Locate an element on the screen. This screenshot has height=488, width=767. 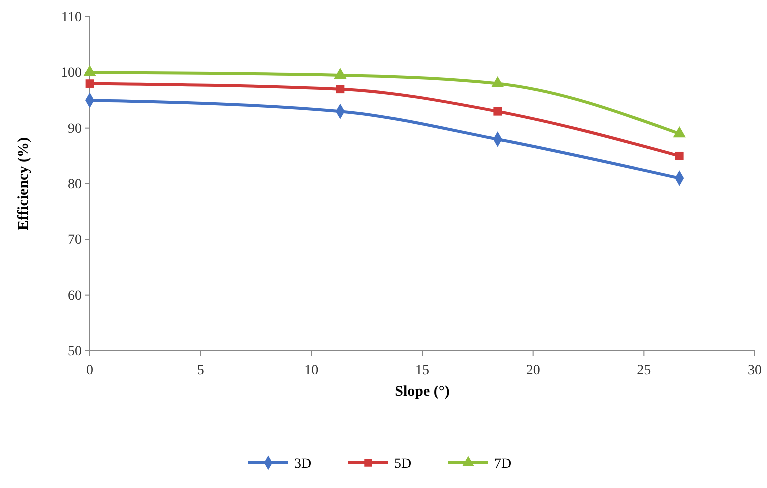
x-tick-label: 0 is located at coordinates (90, 370).